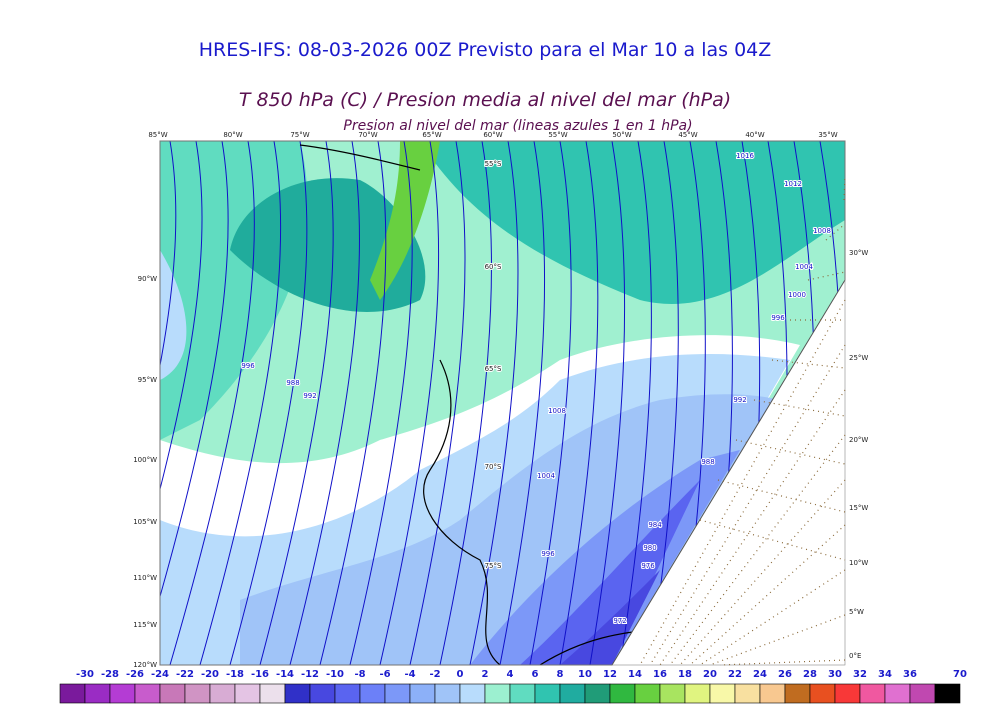 This screenshot has width=1000, height=707. What do you see at coordinates (635, 674) in the screenshot?
I see `colorbar-label: 14` at bounding box center [635, 674].